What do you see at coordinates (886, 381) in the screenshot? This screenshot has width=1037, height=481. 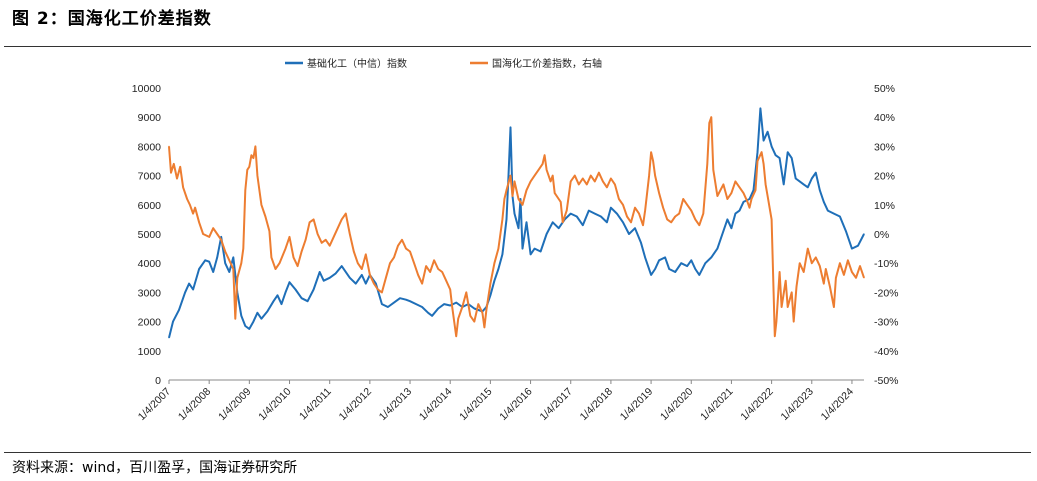 I see `y-right-tick-label: -50%` at bounding box center [886, 381].